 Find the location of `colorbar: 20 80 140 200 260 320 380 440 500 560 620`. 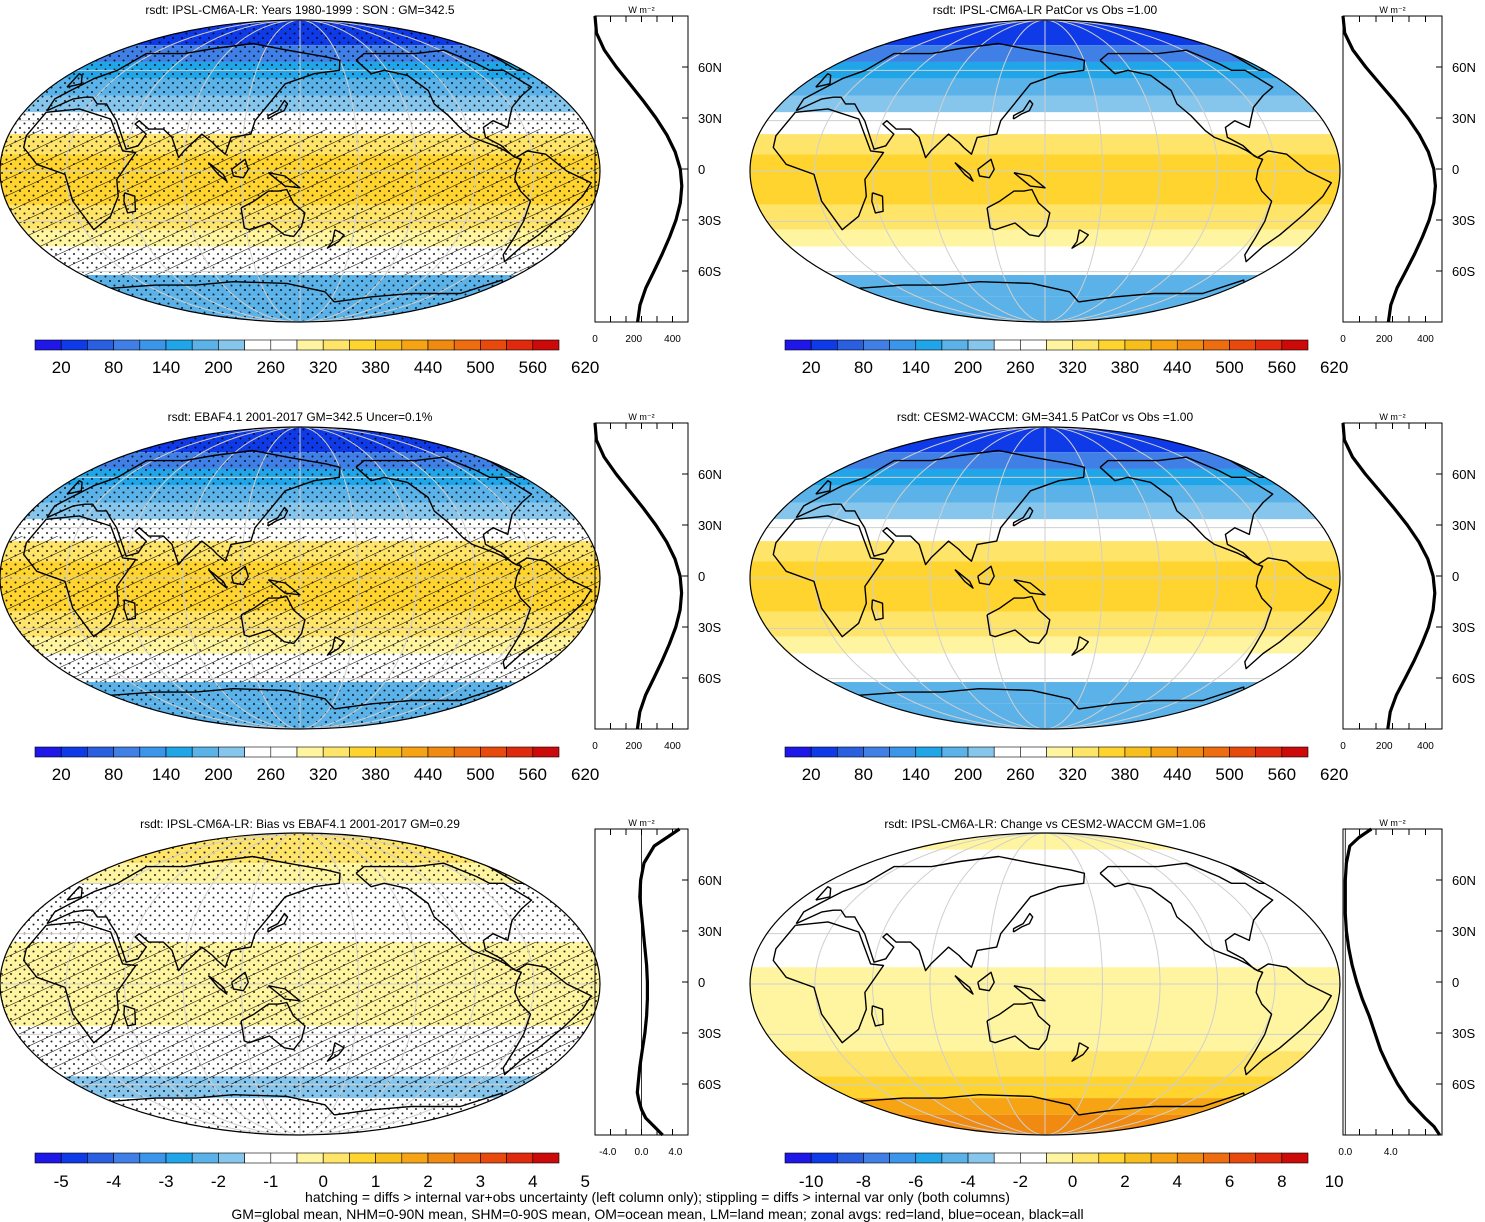

colorbar: 20 80 140 200 260 320 380 440 500 560 620 is located at coordinates (316, 765).